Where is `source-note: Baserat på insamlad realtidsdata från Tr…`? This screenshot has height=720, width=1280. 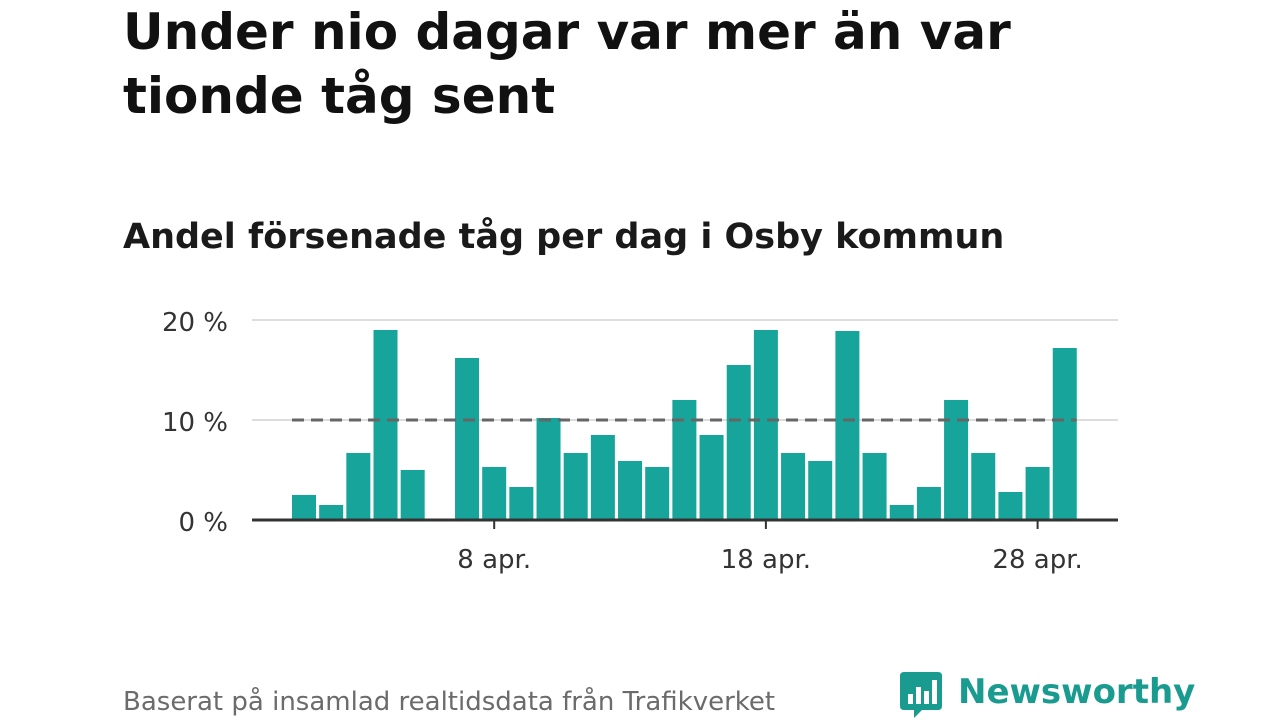 source-note: Baserat på insamlad realtidsdata från Tr… is located at coordinates (449, 702).